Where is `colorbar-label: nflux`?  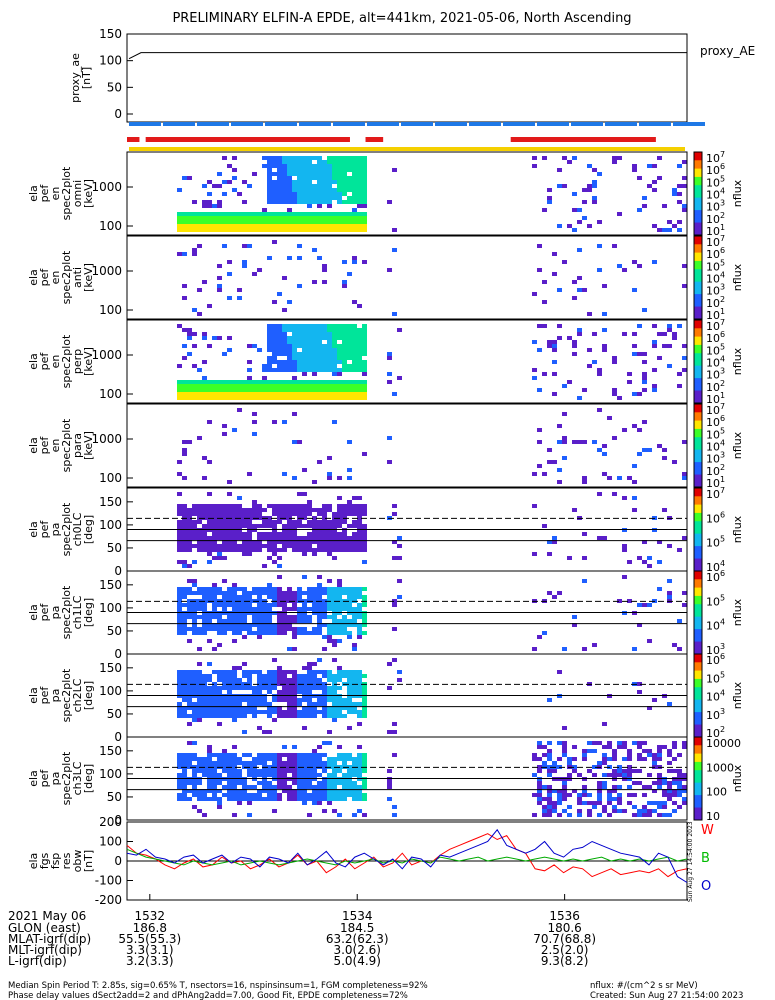 colorbar-label: nflux is located at coordinates (737, 361).